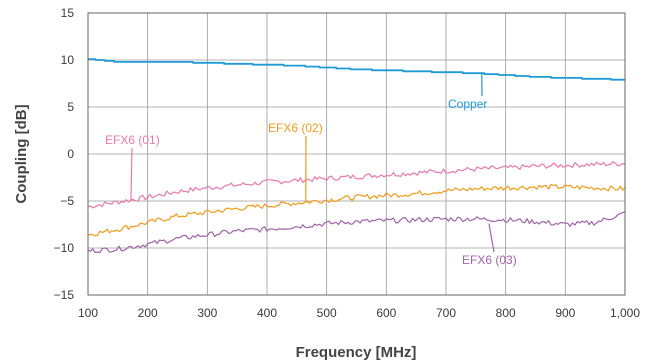 Image resolution: width=657 pixels, height=362 pixels. I want to click on series-label-copper: Copper, so click(467, 104).